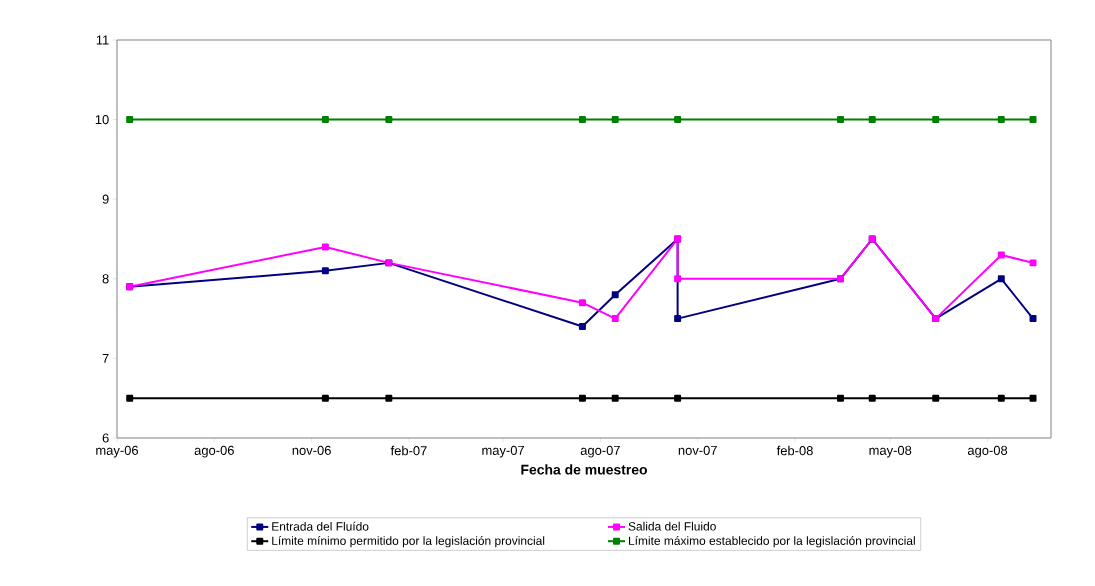 This screenshot has height=586, width=1095. What do you see at coordinates (102, 40) in the screenshot?
I see `y-tick-label: 11` at bounding box center [102, 40].